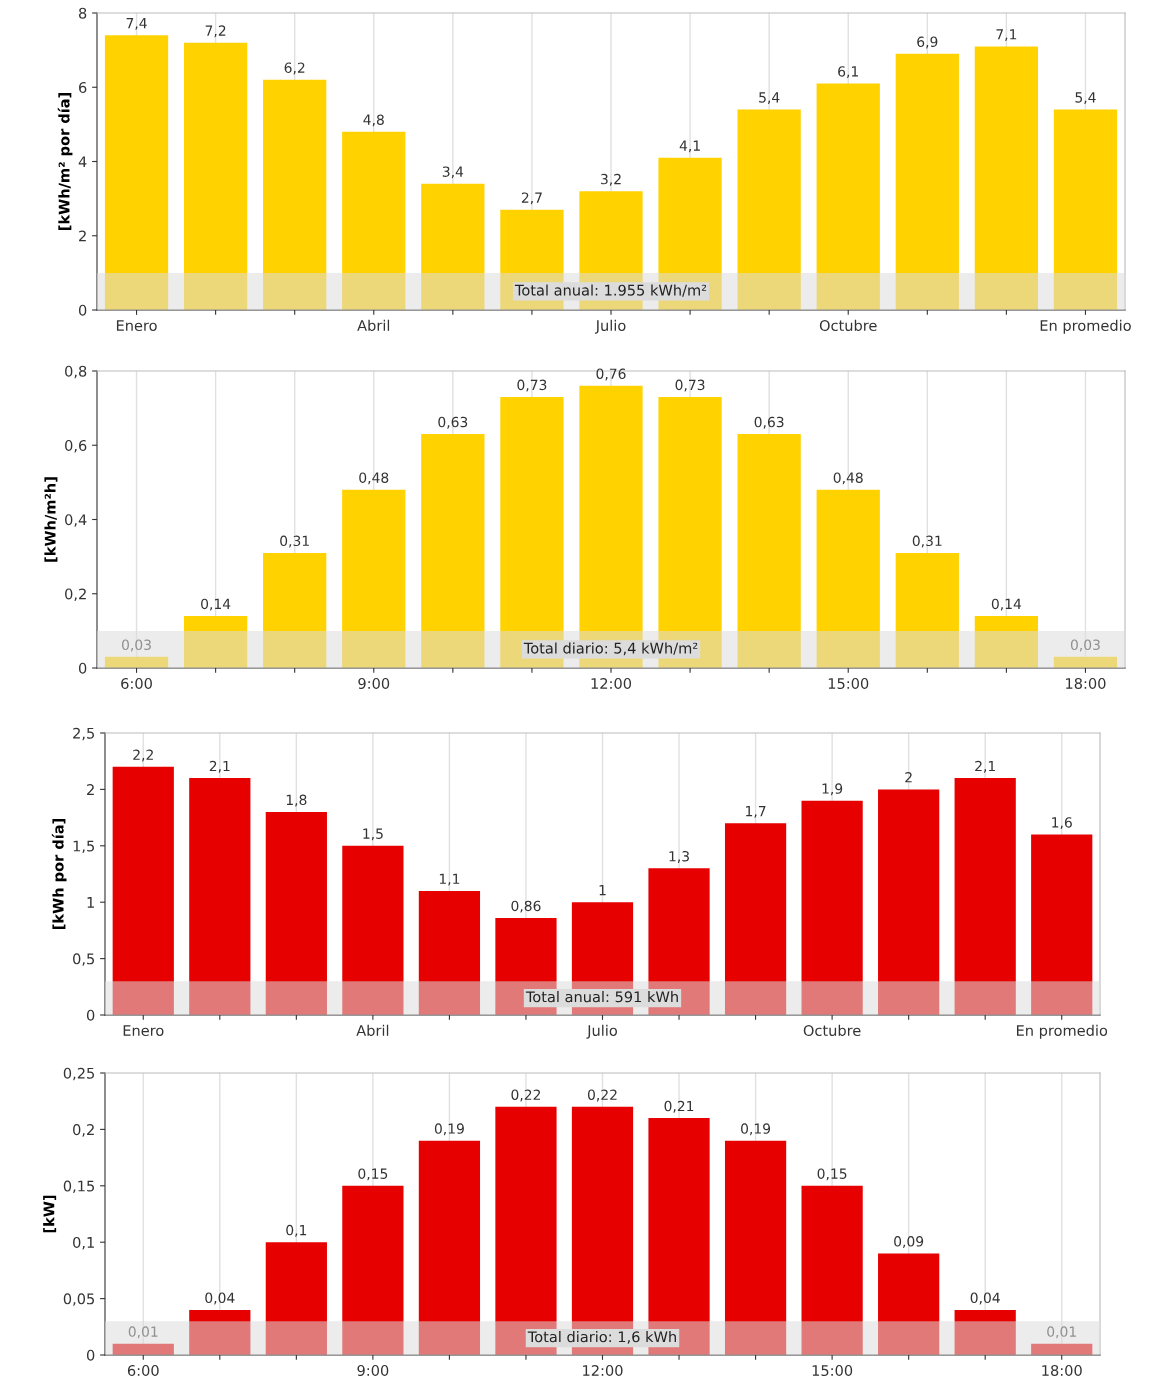  Describe the element at coordinates (531, 198) in the screenshot. I see `data-label: 2,7` at that location.